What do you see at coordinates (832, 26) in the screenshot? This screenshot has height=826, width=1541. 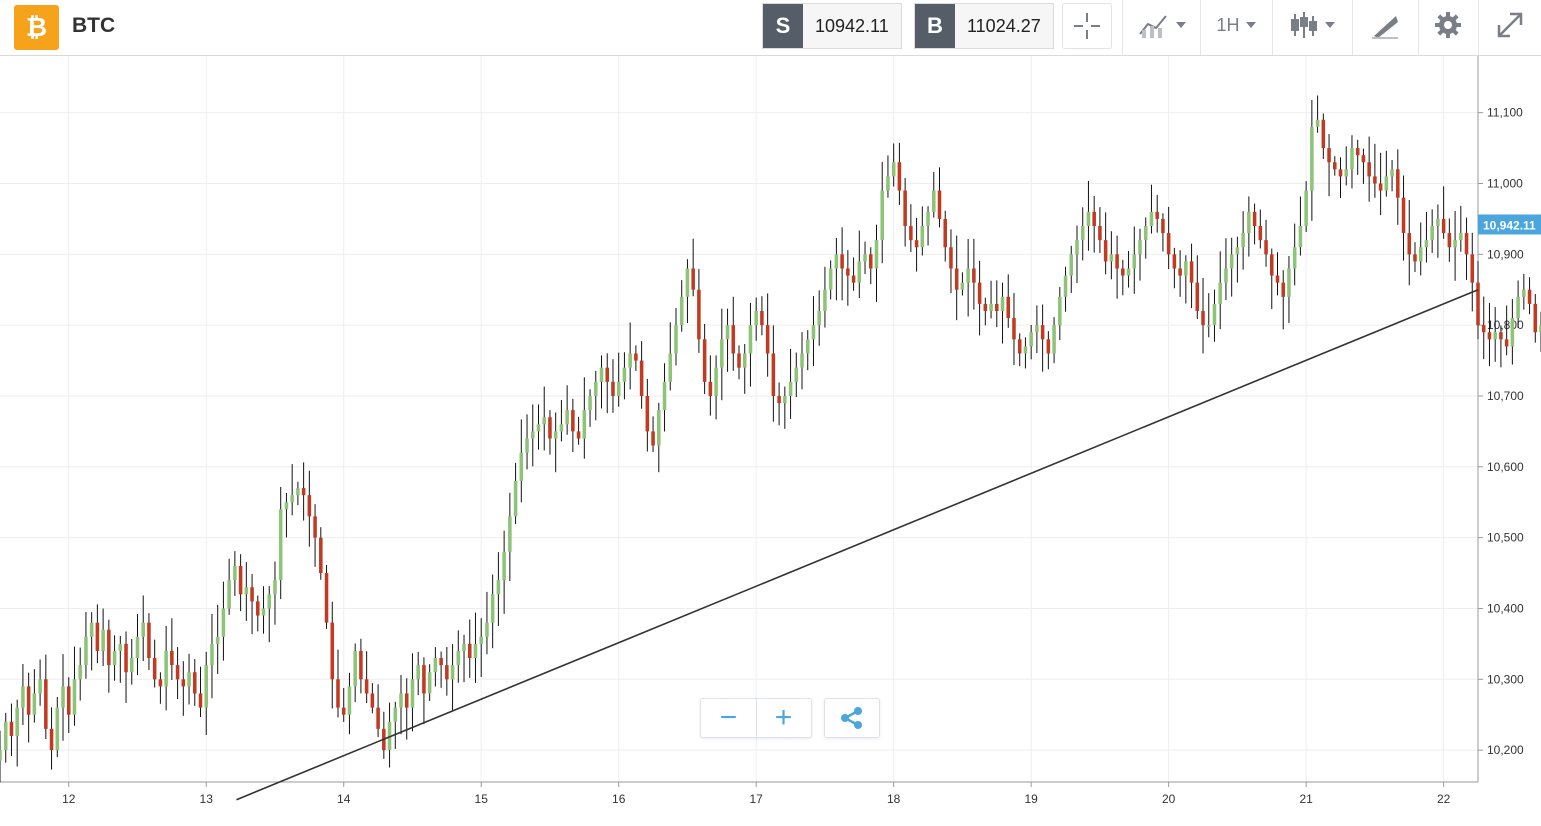 I see `sell-button: S 10942.11` at bounding box center [832, 26].